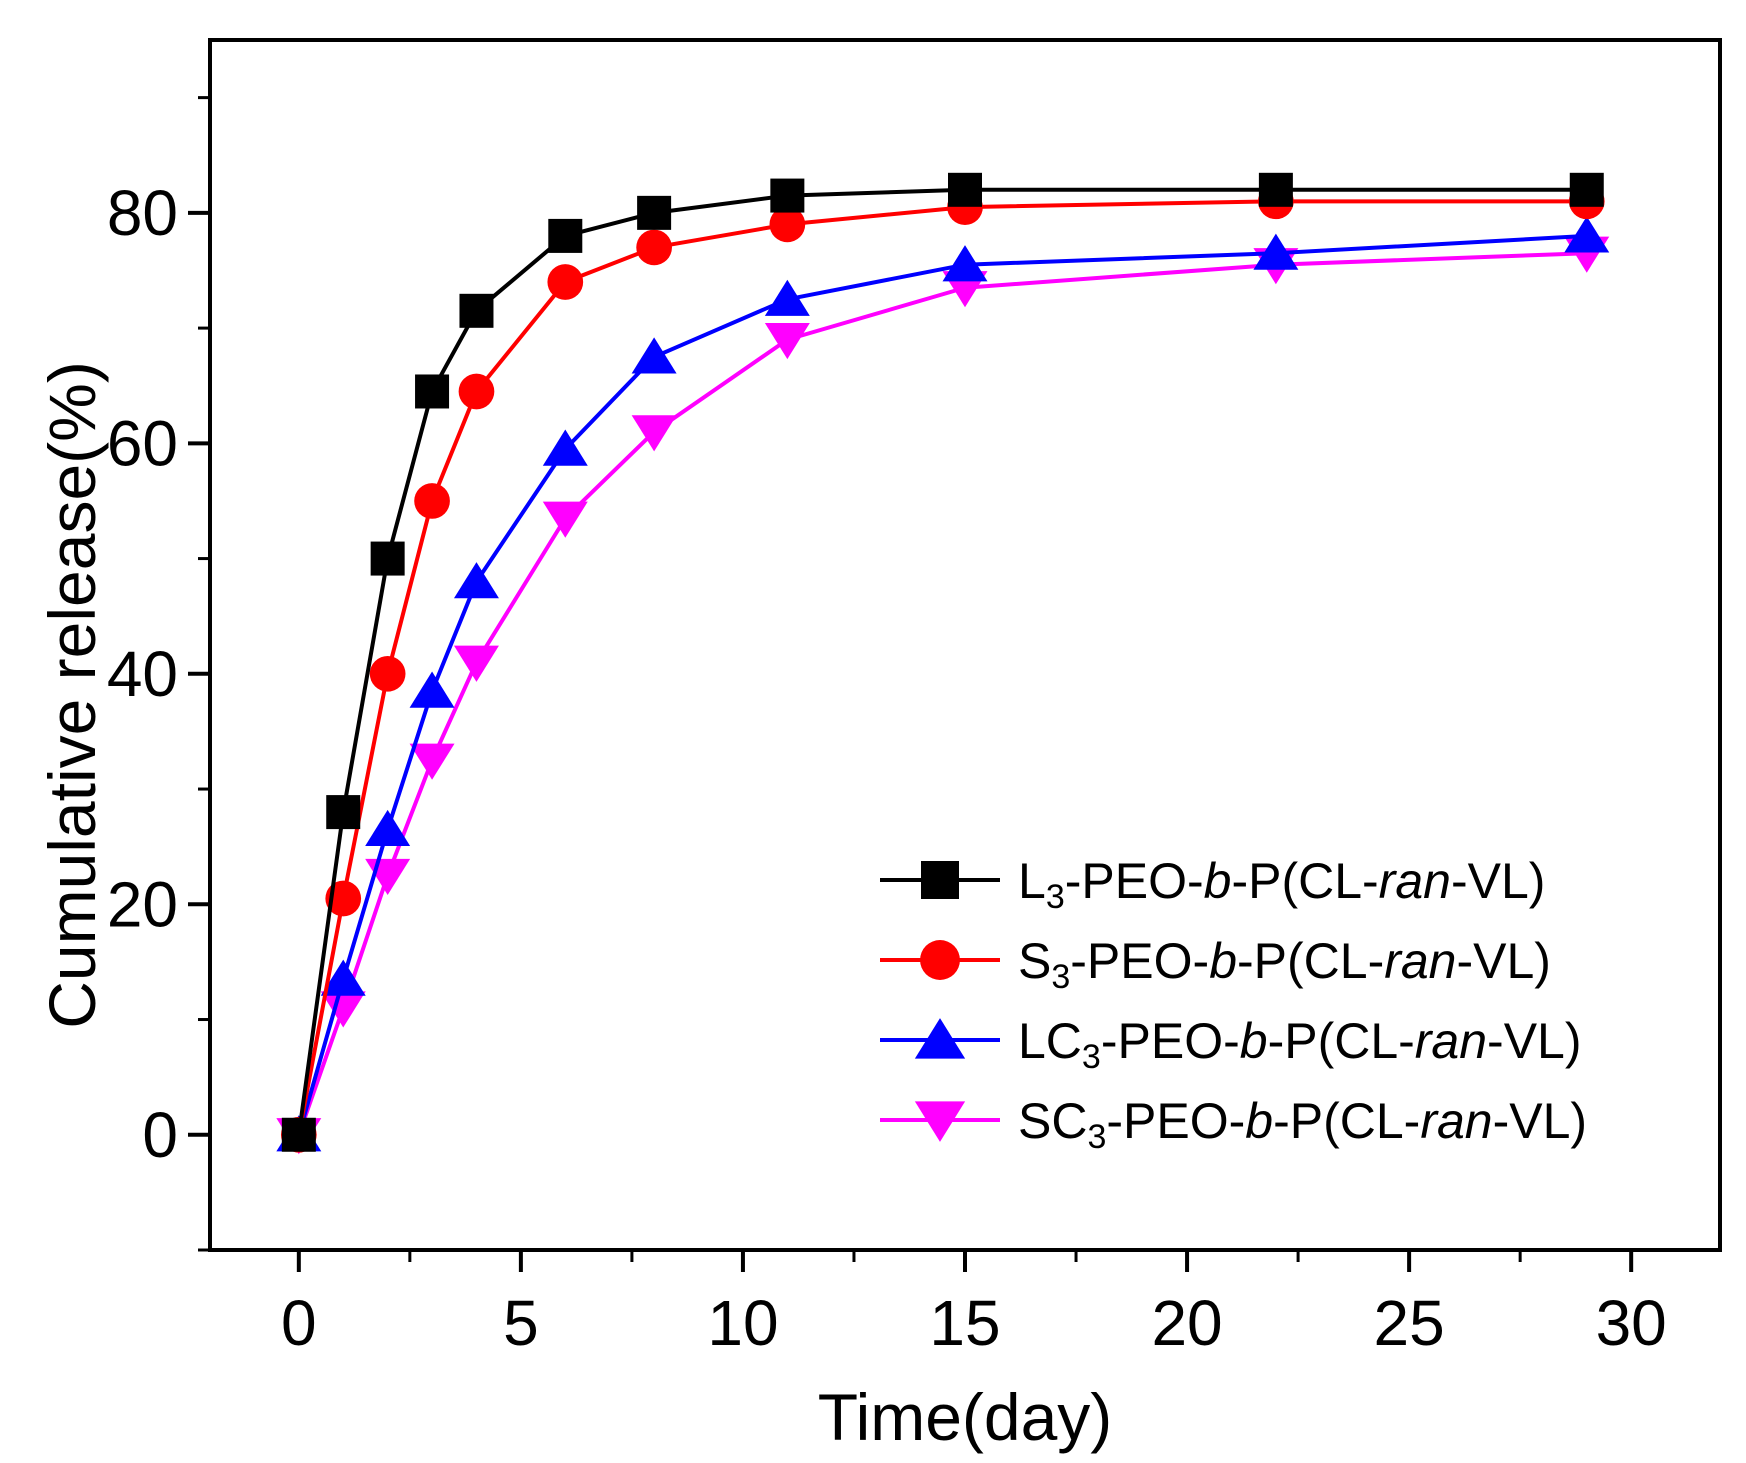 This screenshot has height=1463, width=1746. I want to click on legend-item: LC3-PEO-b-P(CL-ran-VL), so click(1231, 1044).